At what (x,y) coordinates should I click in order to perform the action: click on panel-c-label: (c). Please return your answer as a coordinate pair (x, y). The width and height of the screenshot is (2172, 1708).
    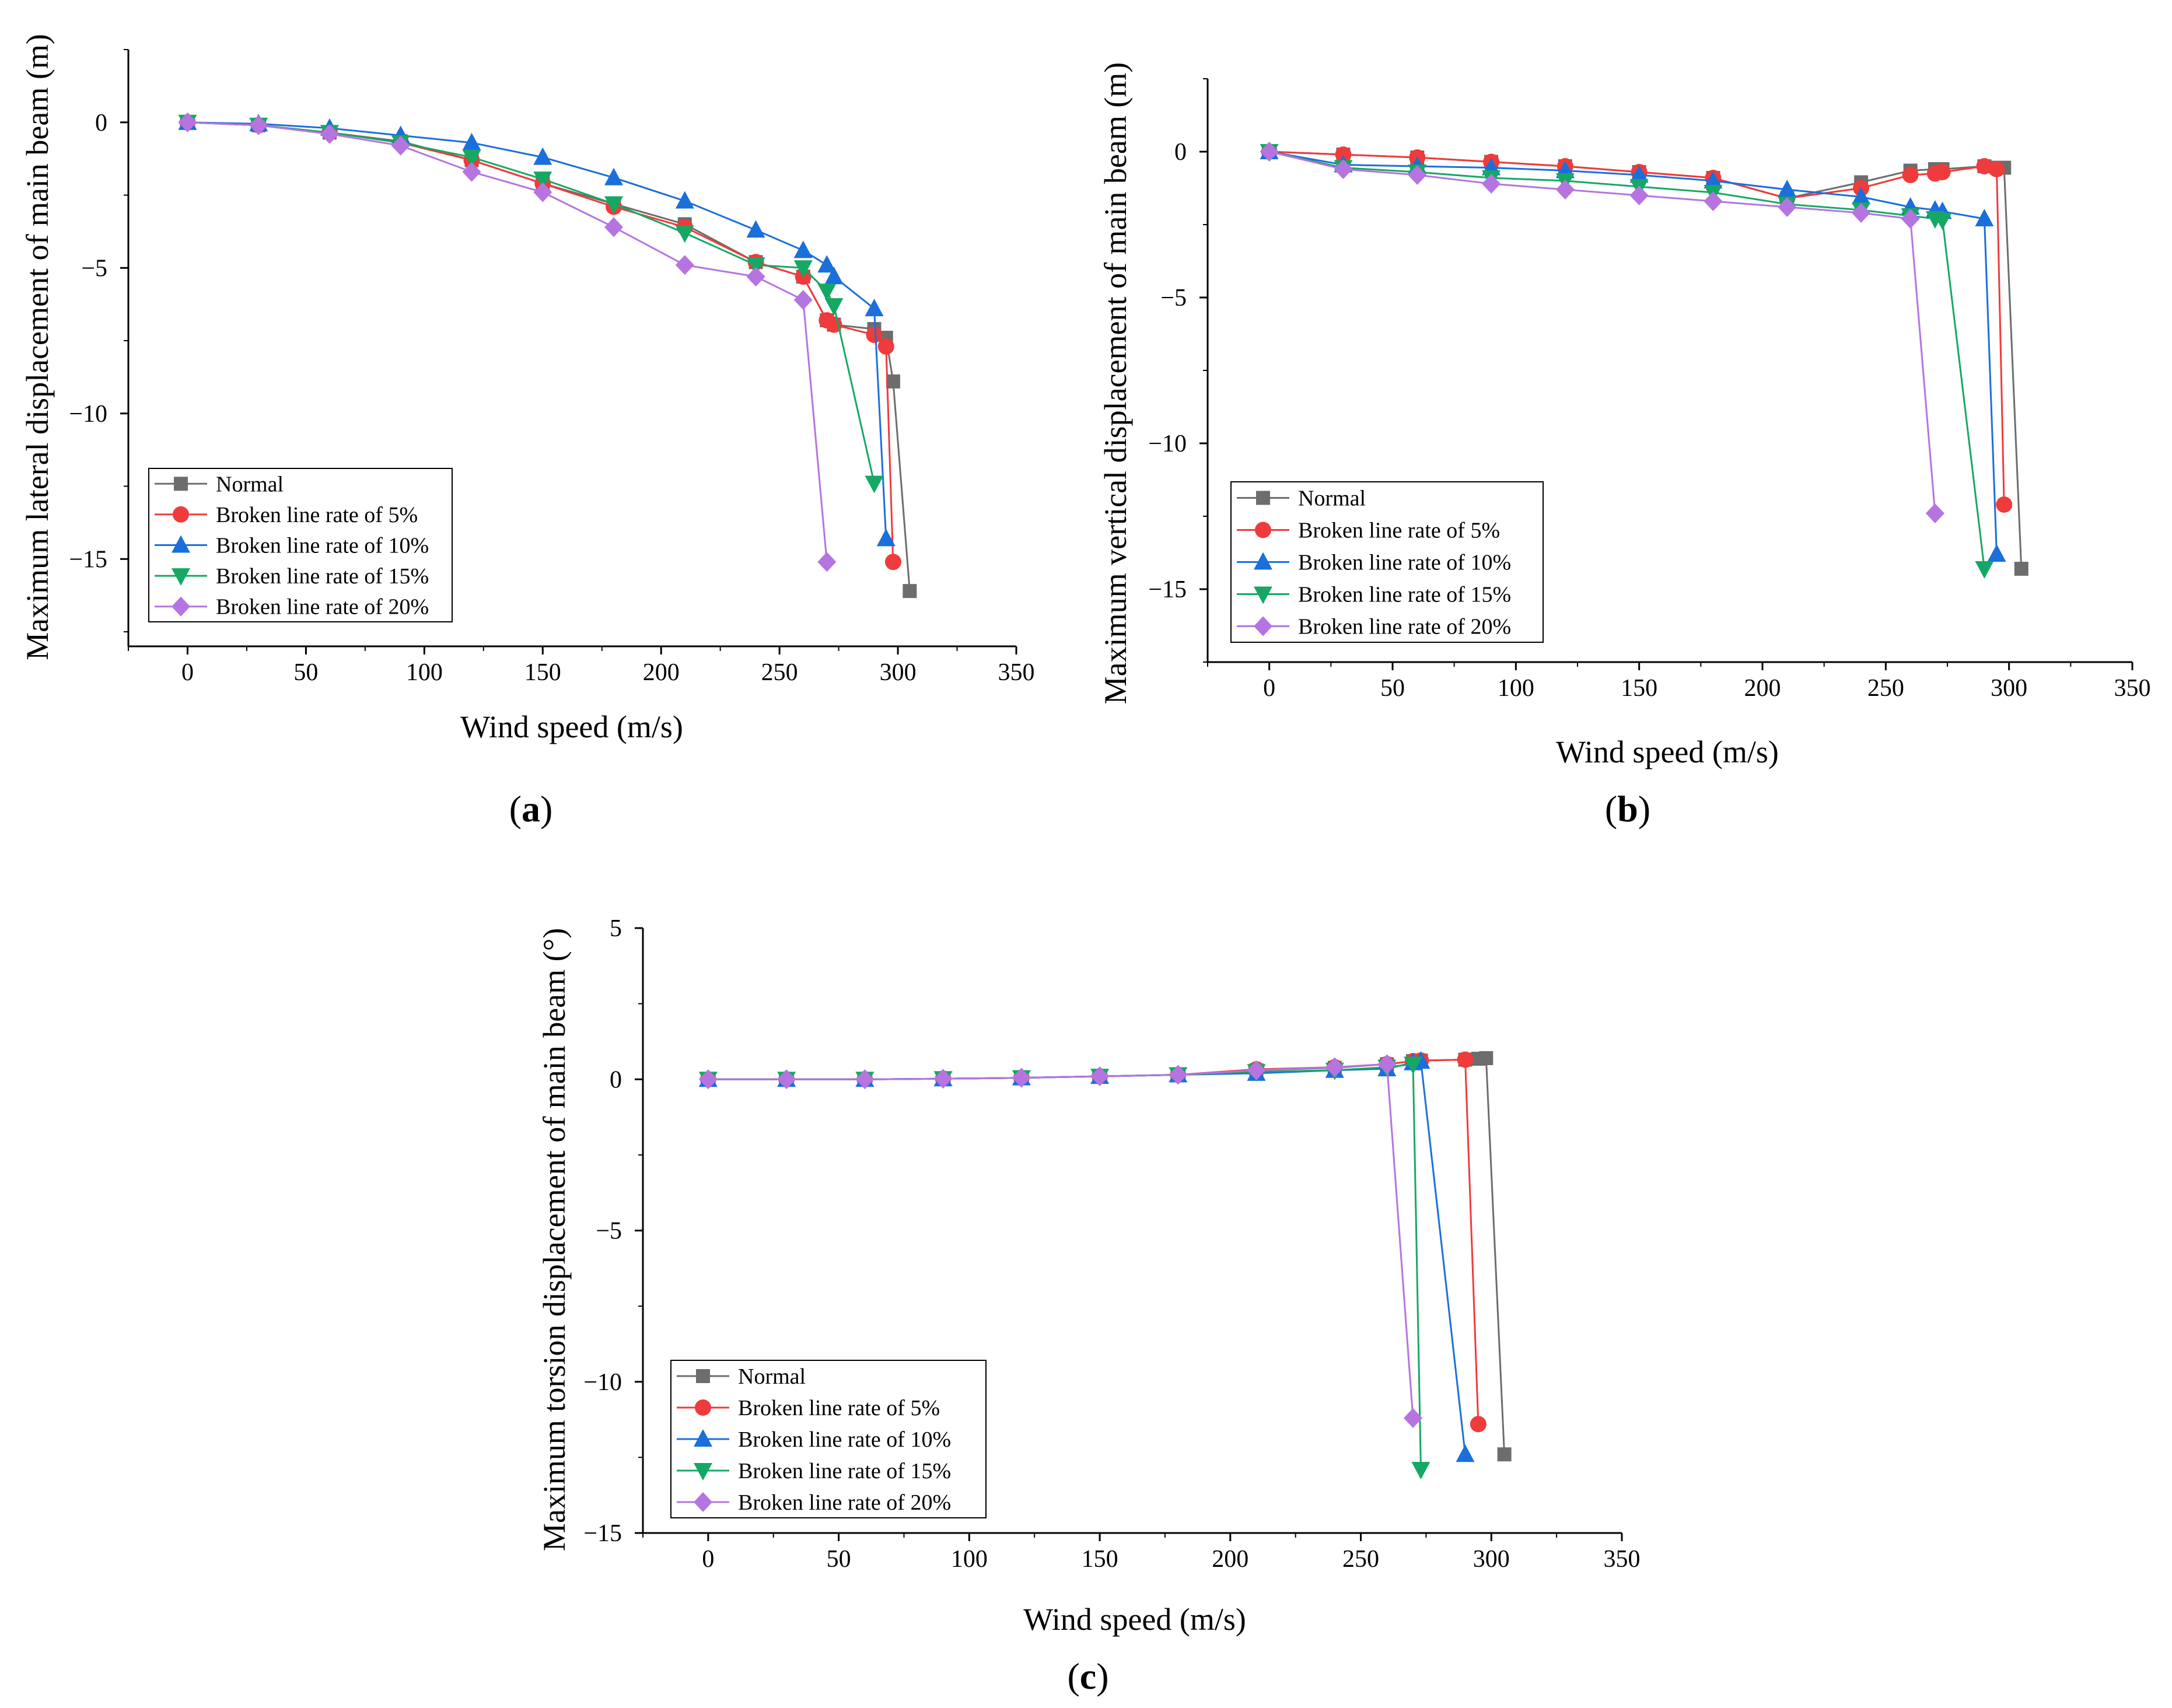
    Looking at the image, I should click on (1087, 1676).